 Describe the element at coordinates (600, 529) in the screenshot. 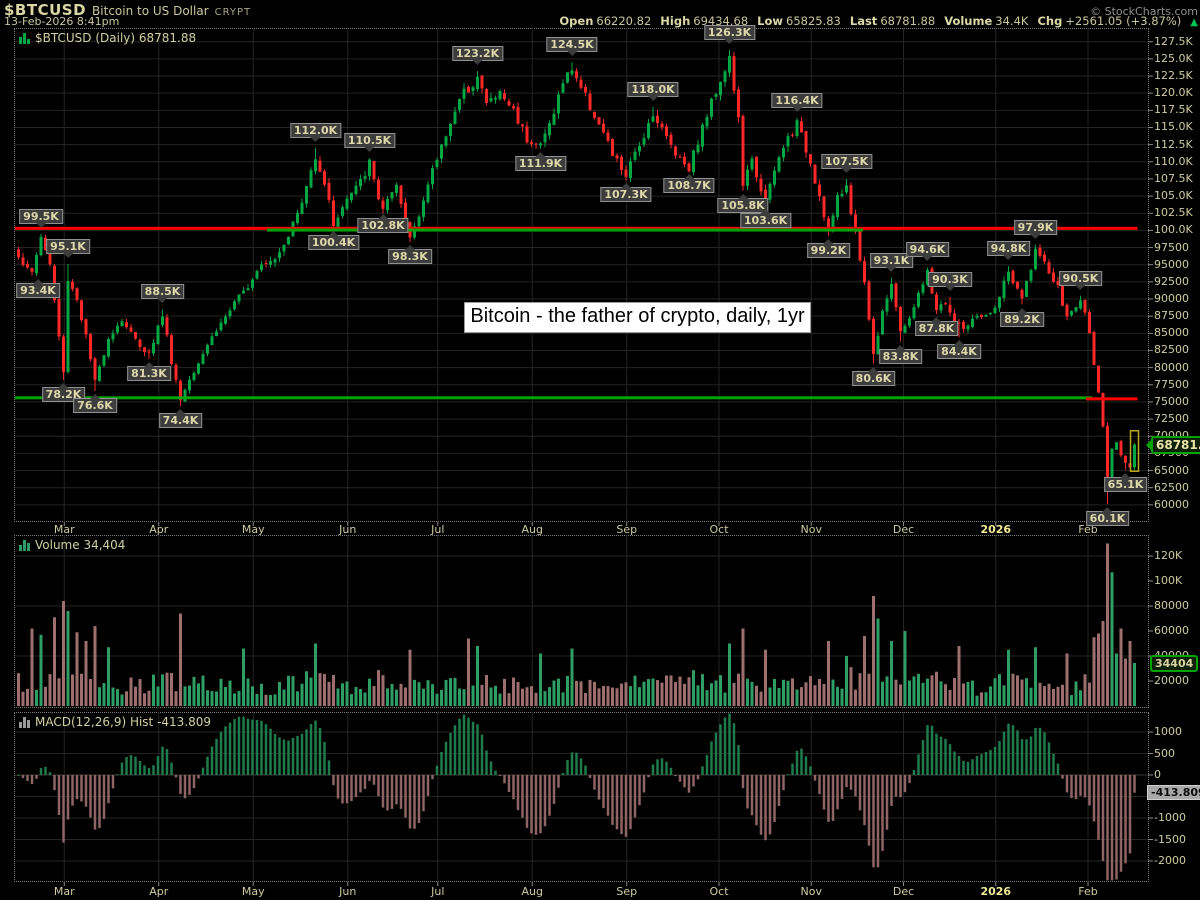

I see `date-axis-main: Mar Apr May Jun Jul Aug Sep Oct Nov Dec 2026 Feb` at that location.